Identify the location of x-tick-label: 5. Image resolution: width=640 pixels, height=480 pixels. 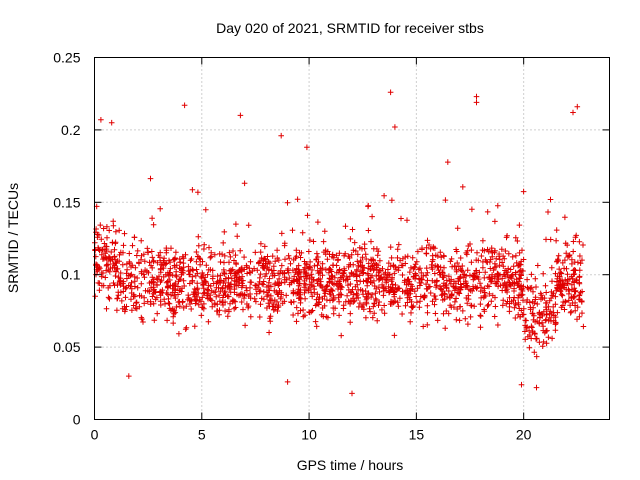
(202, 435).